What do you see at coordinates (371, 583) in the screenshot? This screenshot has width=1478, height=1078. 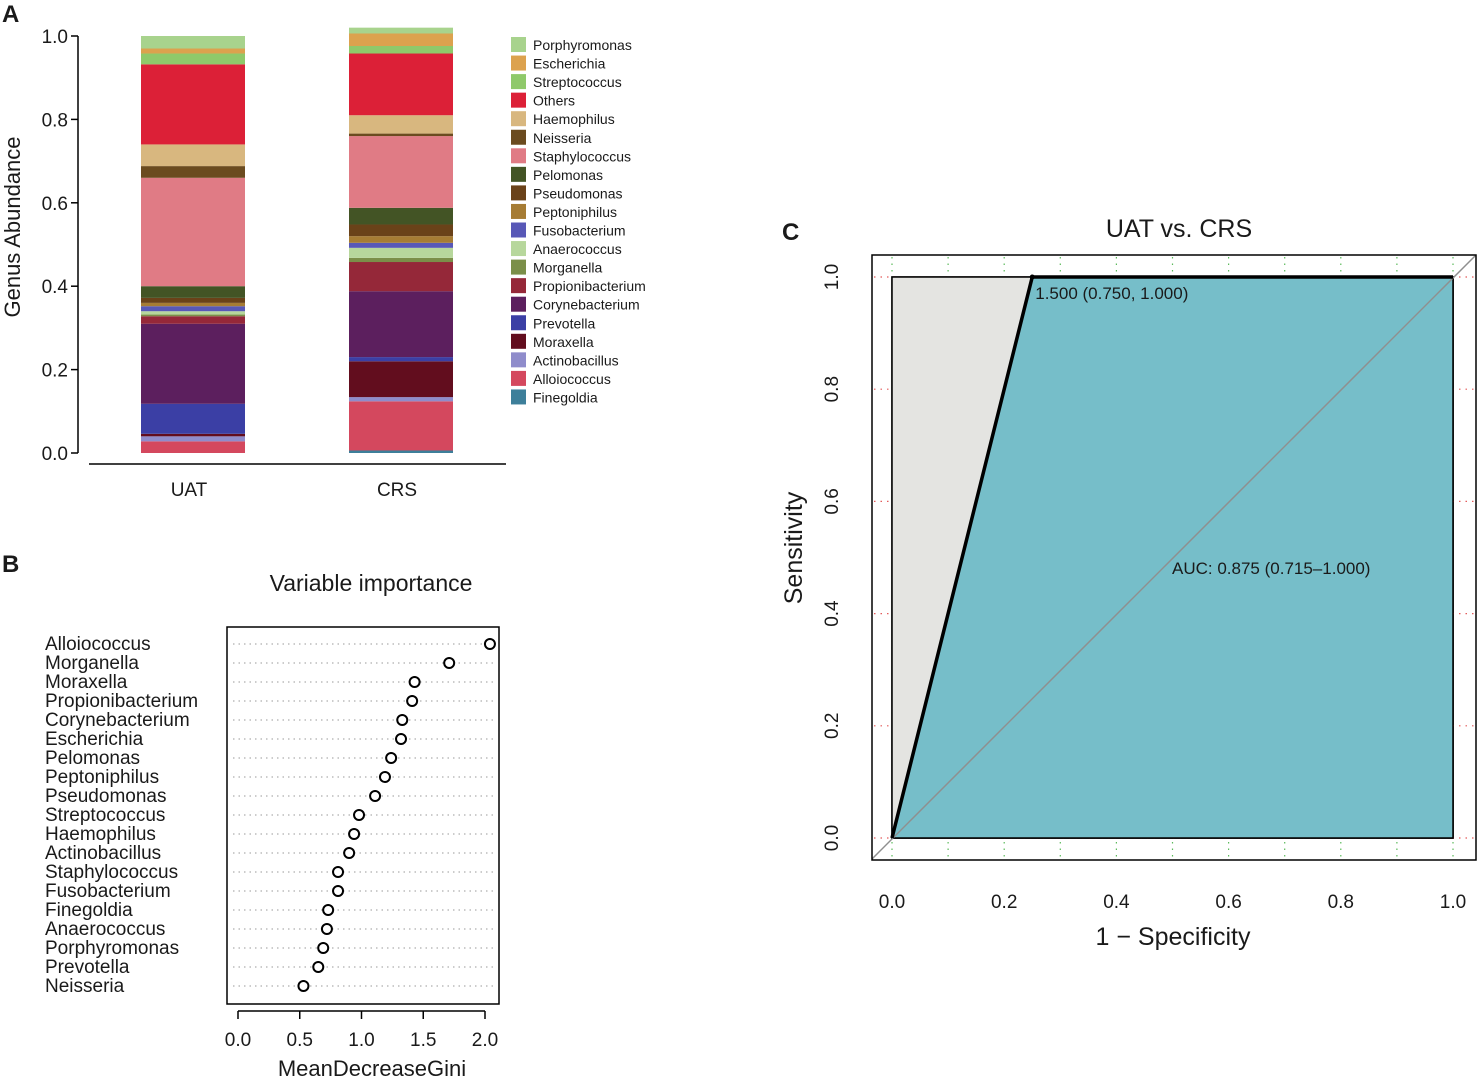 I see `panel-b-title: Variable importance` at bounding box center [371, 583].